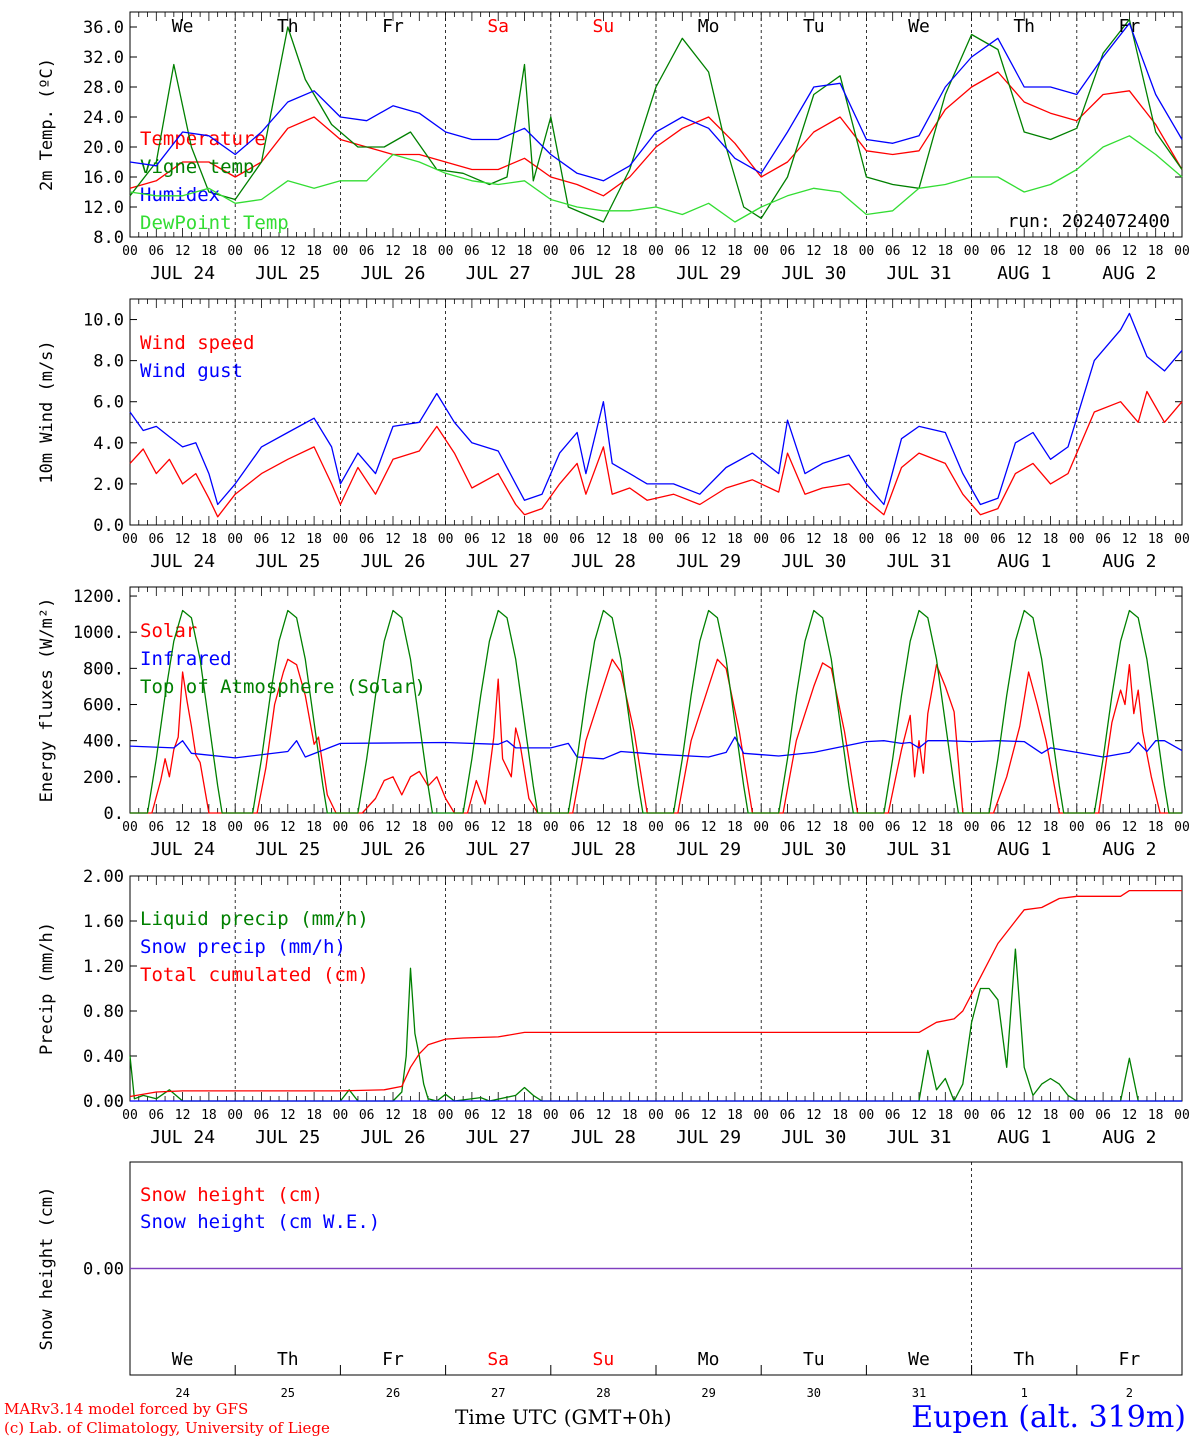 The height and width of the screenshot is (1440, 1194). Describe the element at coordinates (1129, 273) in the screenshot. I see `date-label: AUG 2` at that location.